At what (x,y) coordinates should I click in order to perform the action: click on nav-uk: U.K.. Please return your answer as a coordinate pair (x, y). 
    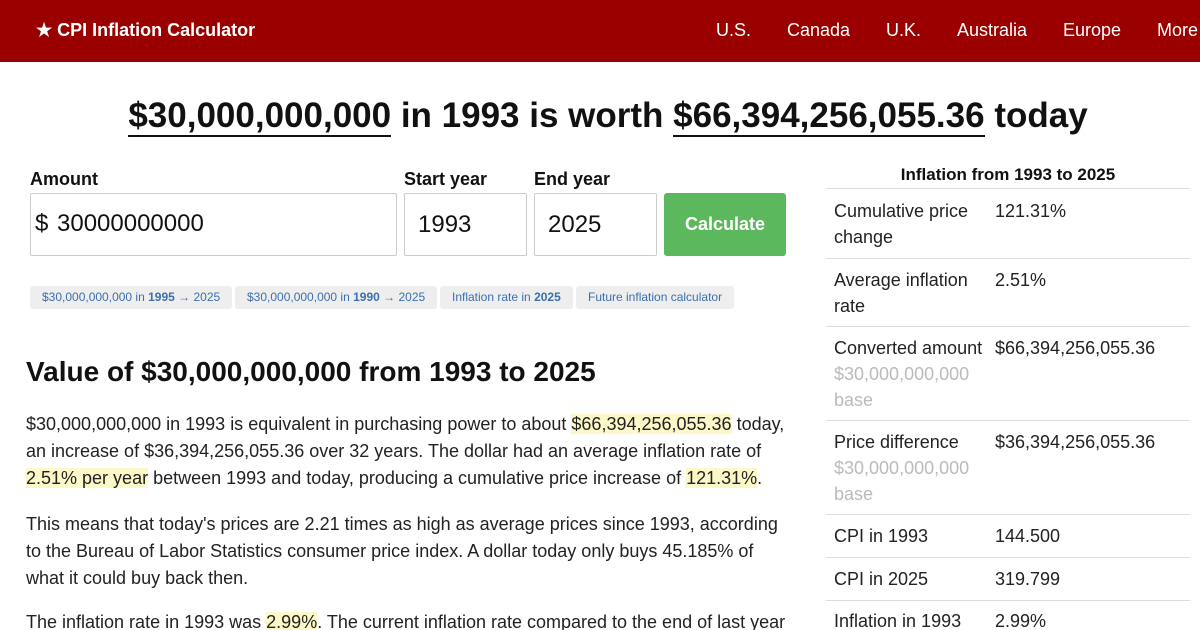
    Looking at the image, I should click on (904, 30).